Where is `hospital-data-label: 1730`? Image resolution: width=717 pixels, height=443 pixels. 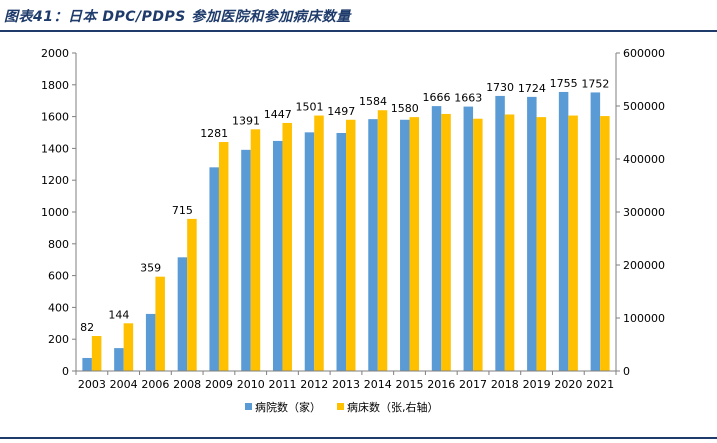
hospital-data-label: 1730 is located at coordinates (500, 87).